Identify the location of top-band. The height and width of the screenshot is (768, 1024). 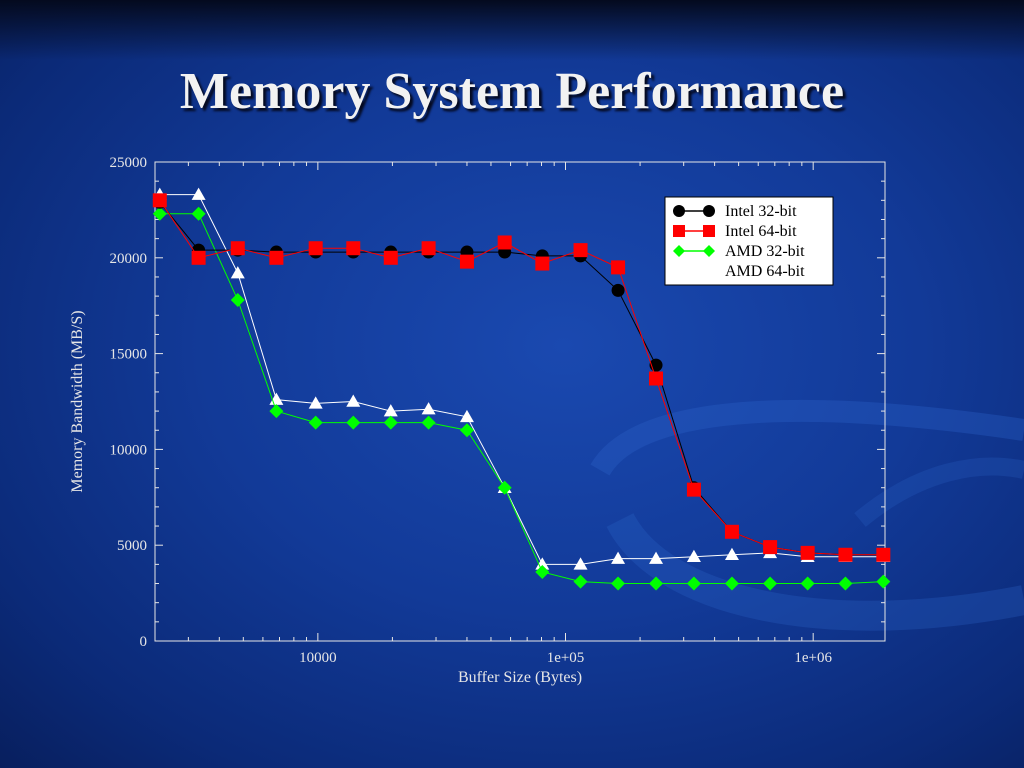
(512, 30).